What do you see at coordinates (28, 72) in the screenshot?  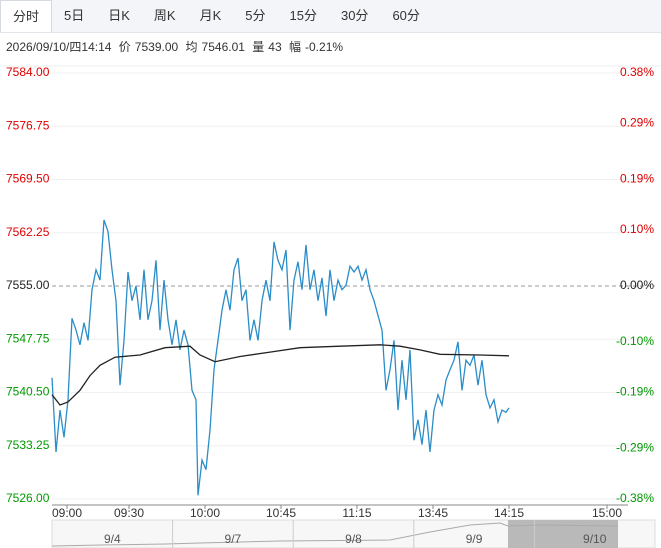 I see `y-tick-label: 7584.00` at bounding box center [28, 72].